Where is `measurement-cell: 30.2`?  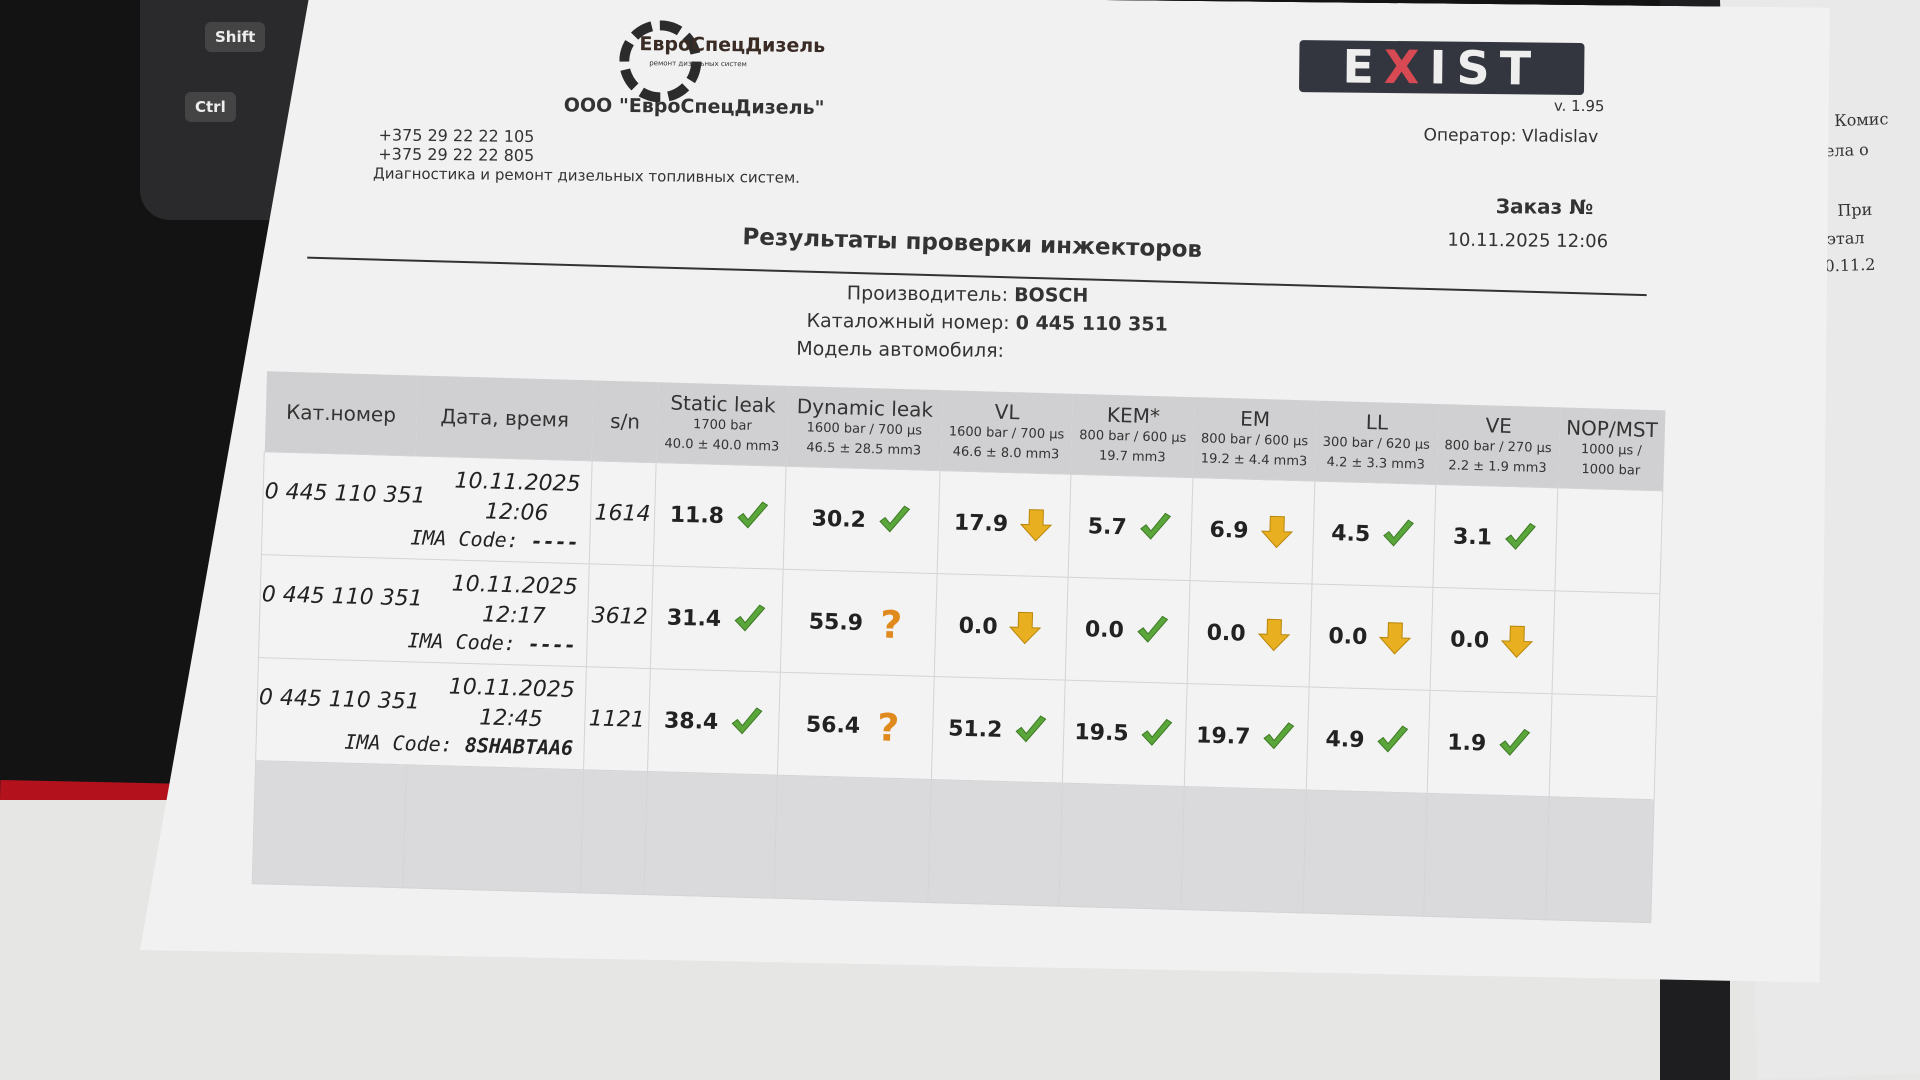
measurement-cell: 30.2 is located at coordinates (862, 519).